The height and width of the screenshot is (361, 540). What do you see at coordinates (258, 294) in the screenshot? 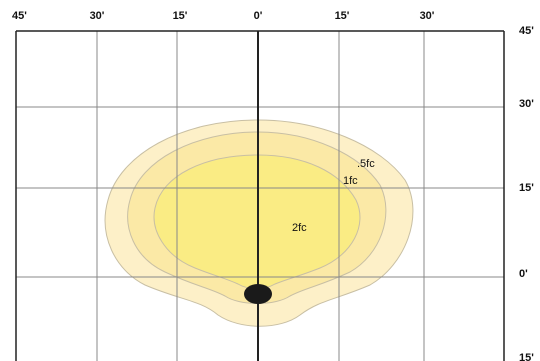
I see `fixture-marker-icon` at bounding box center [258, 294].